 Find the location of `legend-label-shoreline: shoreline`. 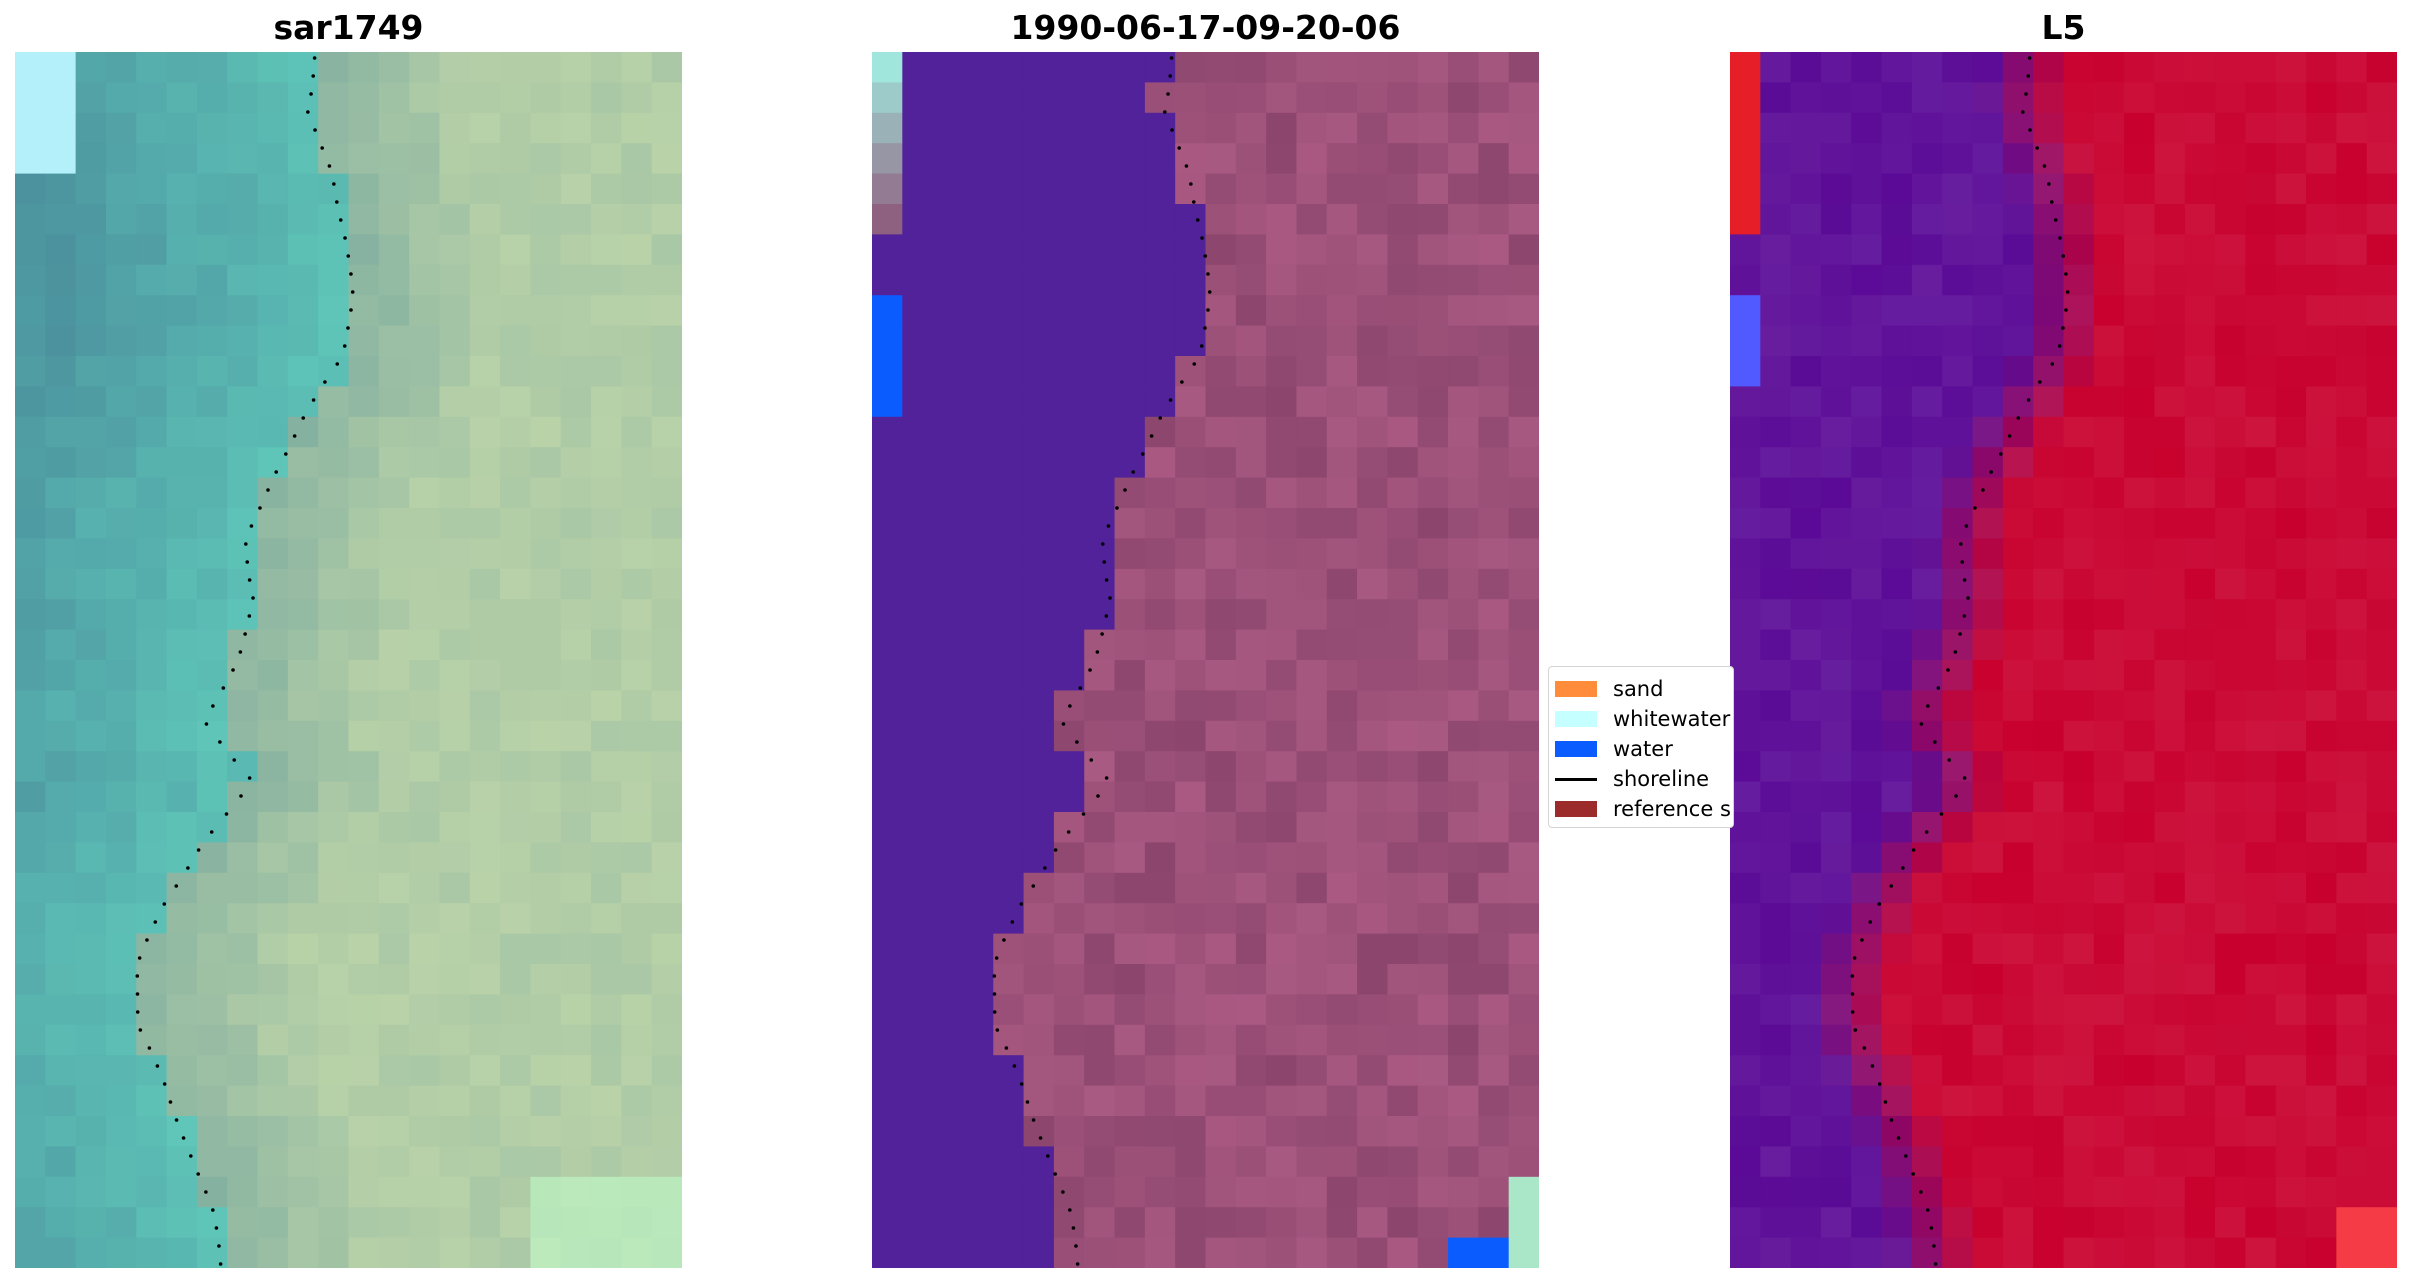

legend-label-shoreline: shoreline is located at coordinates (1661, 779).